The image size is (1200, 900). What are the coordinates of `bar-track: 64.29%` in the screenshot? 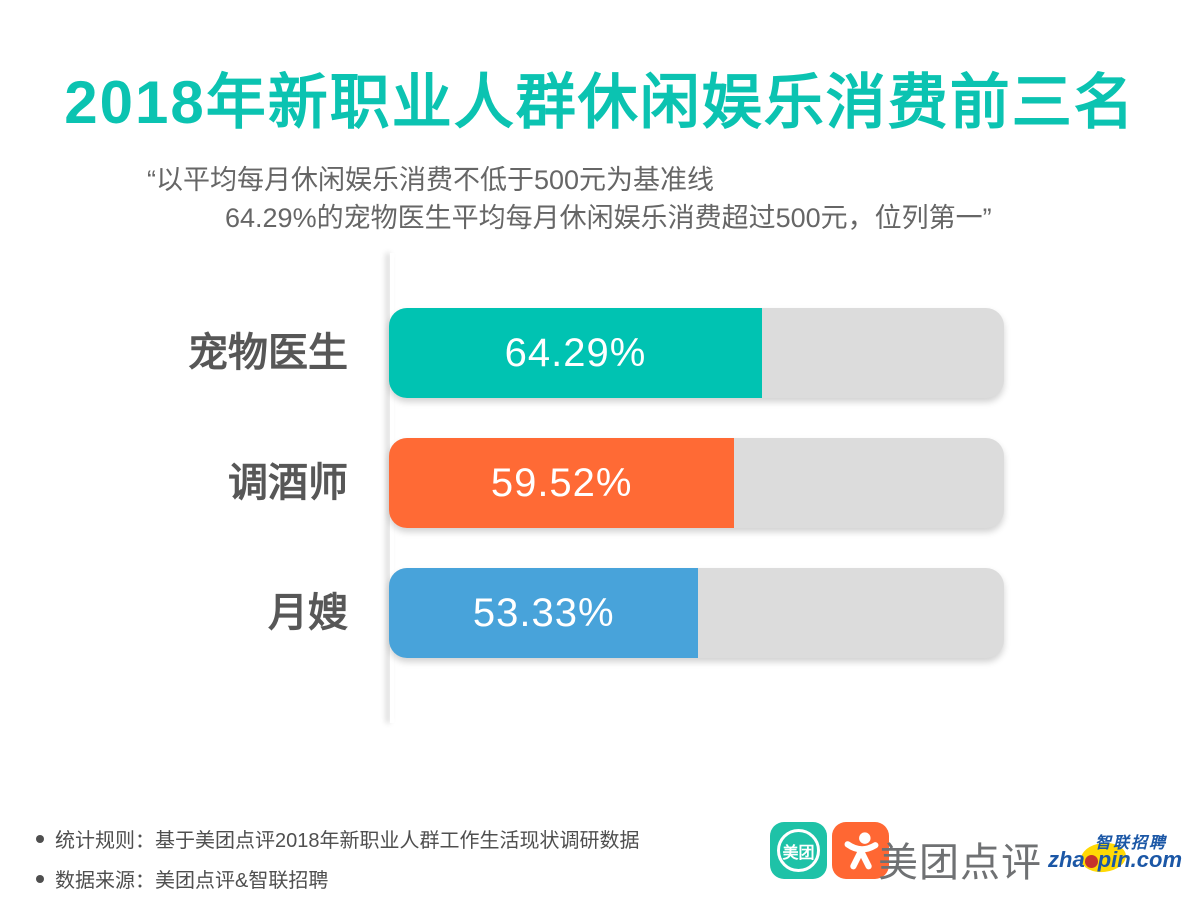 It's located at (696, 353).